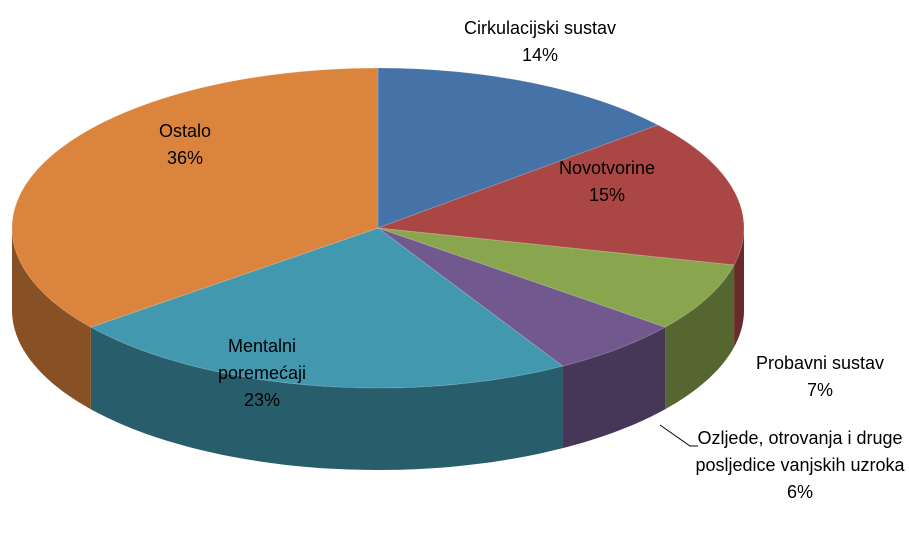 Image resolution: width=909 pixels, height=546 pixels. I want to click on label-name: Probavni sustav, so click(820, 363).